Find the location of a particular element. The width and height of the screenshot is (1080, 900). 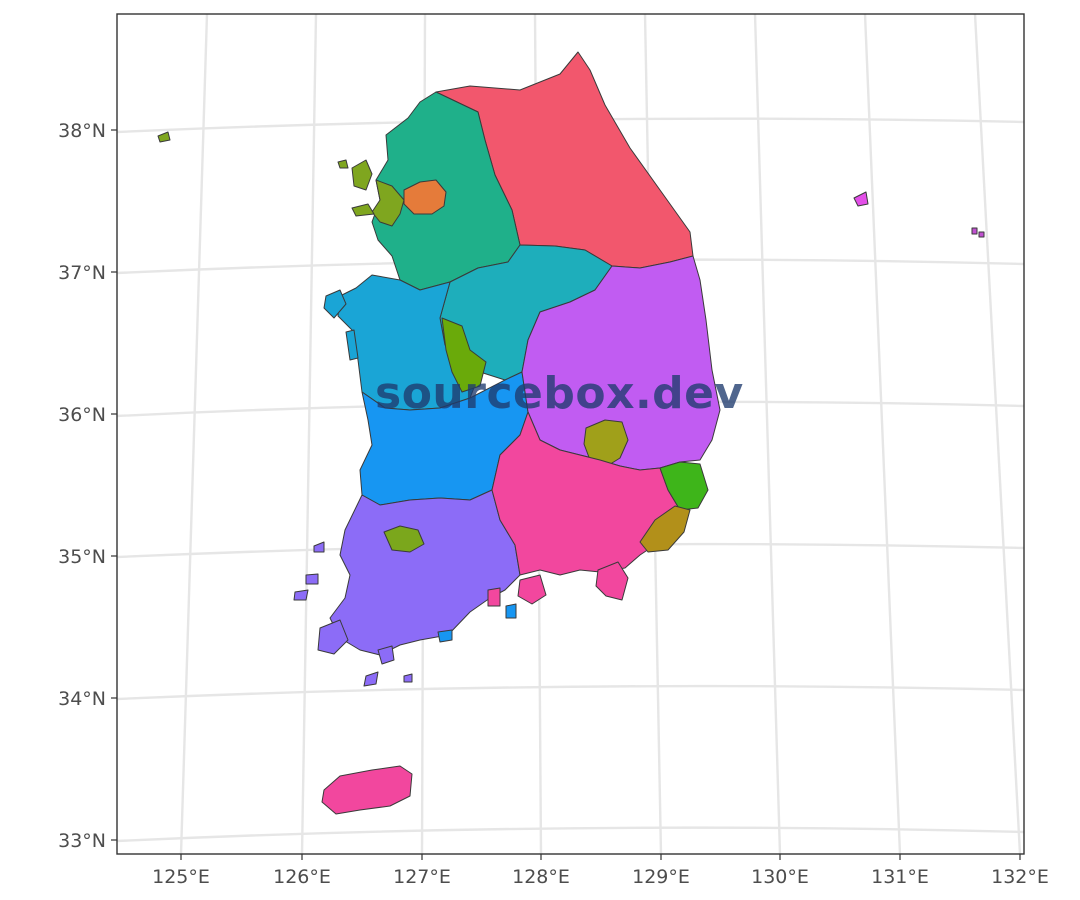

lon-tick-label: 128°E is located at coordinates (541, 877).